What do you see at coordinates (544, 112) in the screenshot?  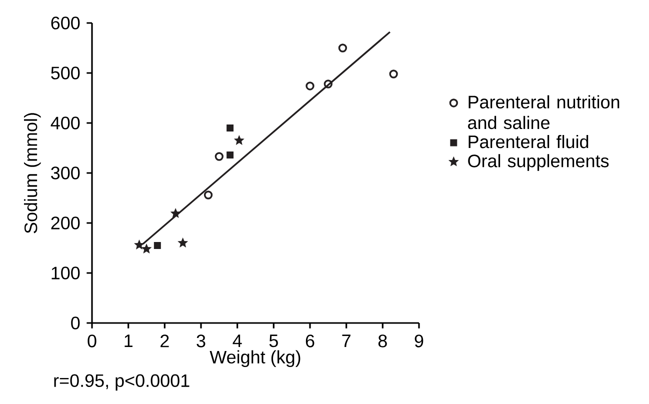 I see `legend-label: Parenteral nutrition and saline` at bounding box center [544, 112].